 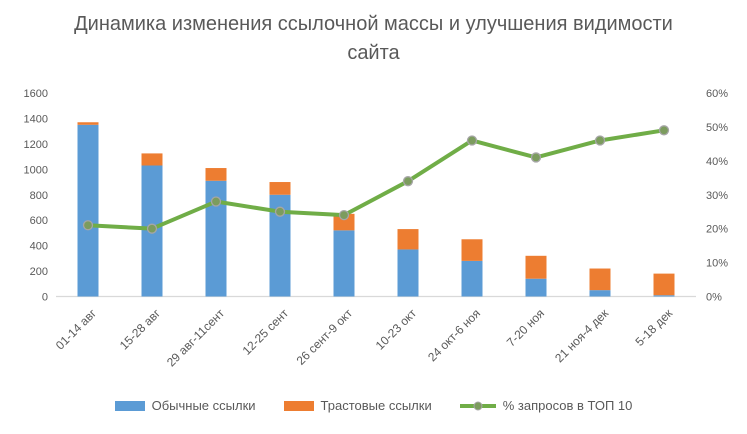 I want to click on legend-marker-dot-icon, so click(x=478, y=405).